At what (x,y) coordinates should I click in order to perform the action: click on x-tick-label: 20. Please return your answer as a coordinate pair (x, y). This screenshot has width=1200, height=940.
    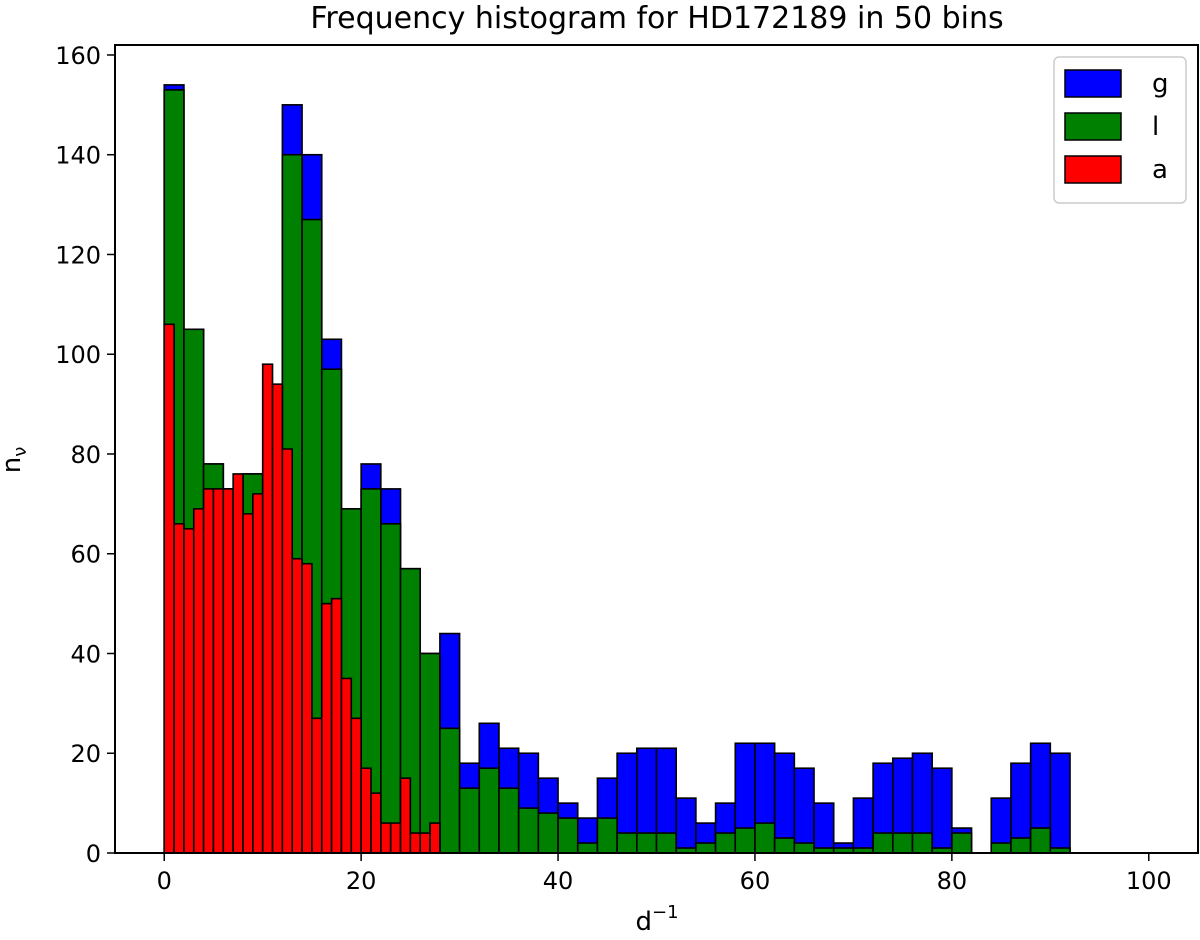
    Looking at the image, I should click on (361, 881).